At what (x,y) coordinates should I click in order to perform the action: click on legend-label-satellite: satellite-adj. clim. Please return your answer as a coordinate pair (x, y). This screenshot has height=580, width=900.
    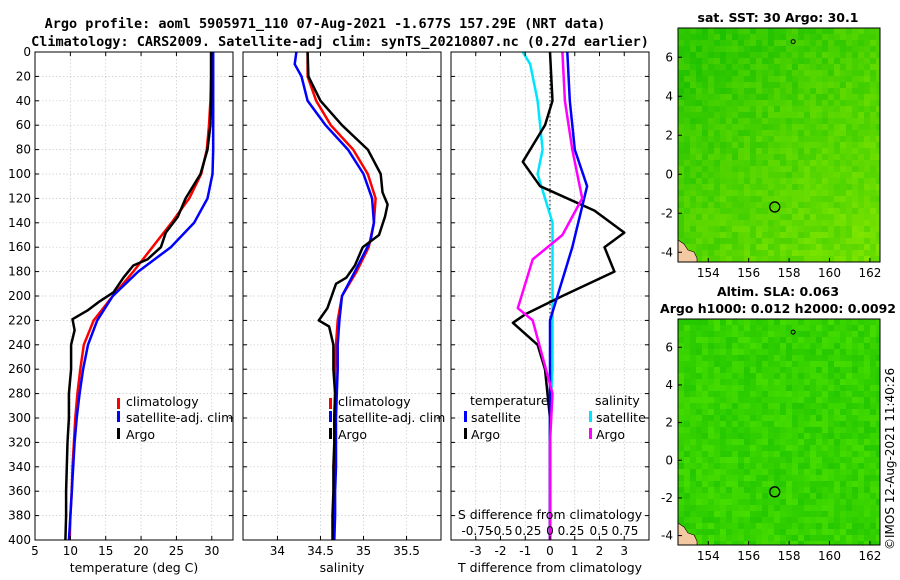
    Looking at the image, I should click on (391, 417).